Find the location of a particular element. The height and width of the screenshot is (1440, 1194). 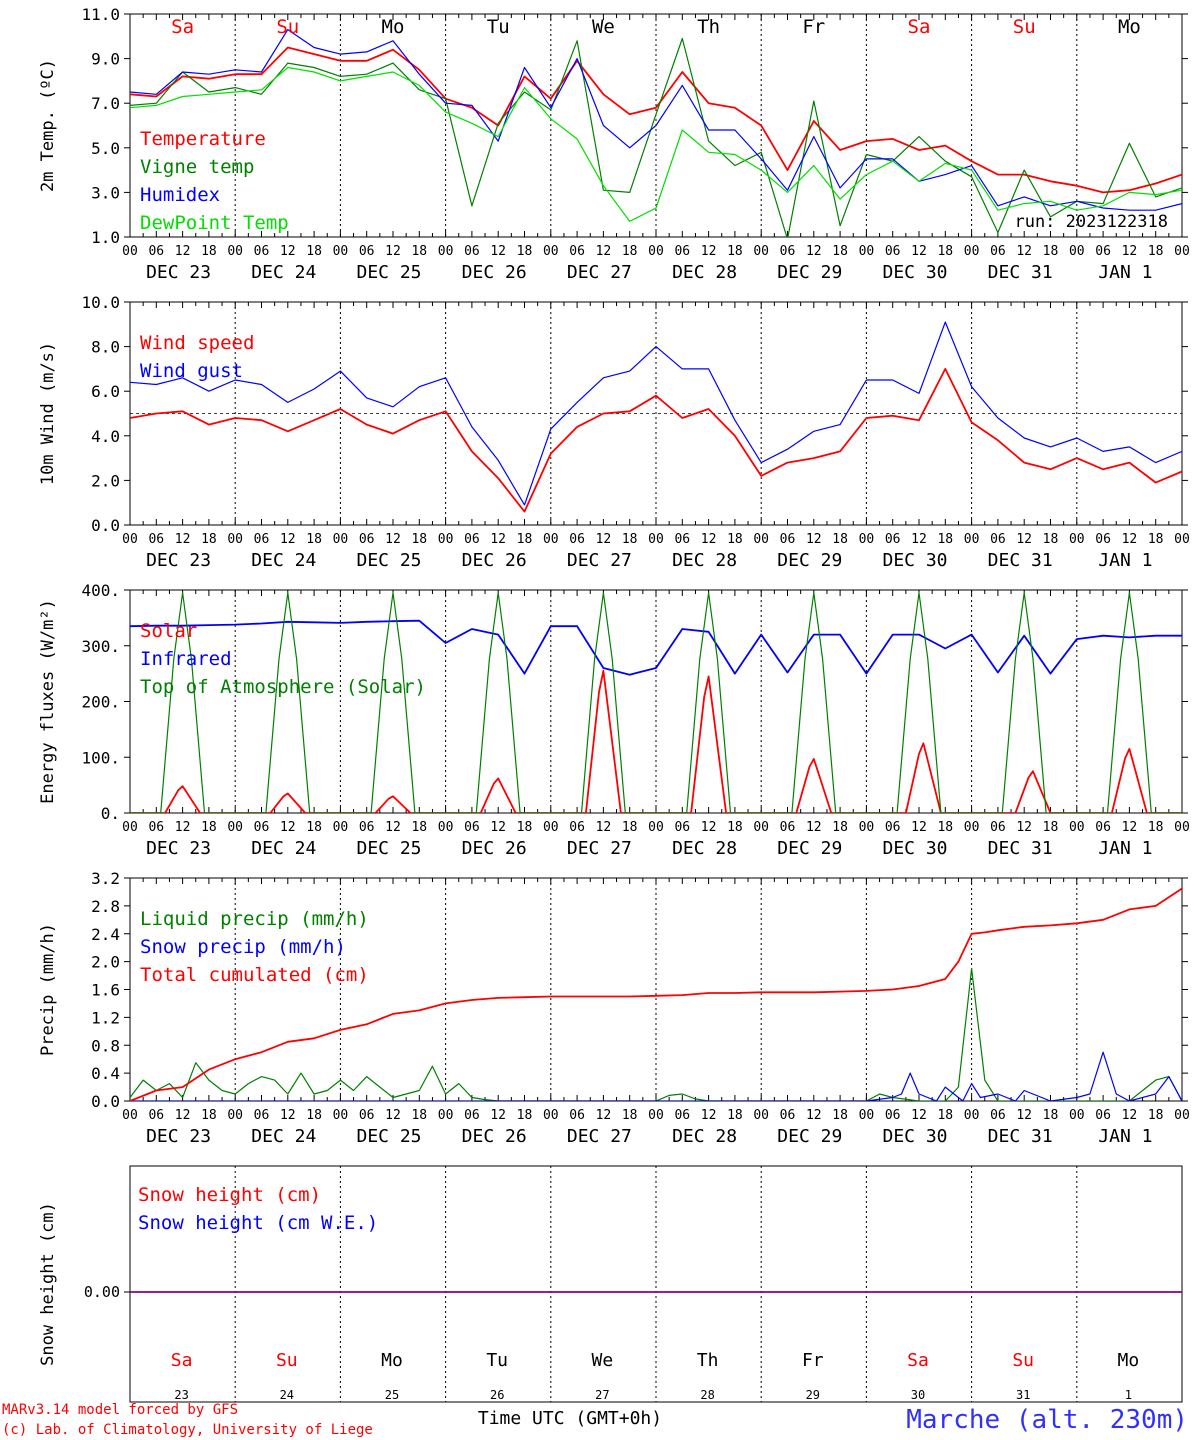

snow-legend-0: Snow height (cm) is located at coordinates (229, 1195).